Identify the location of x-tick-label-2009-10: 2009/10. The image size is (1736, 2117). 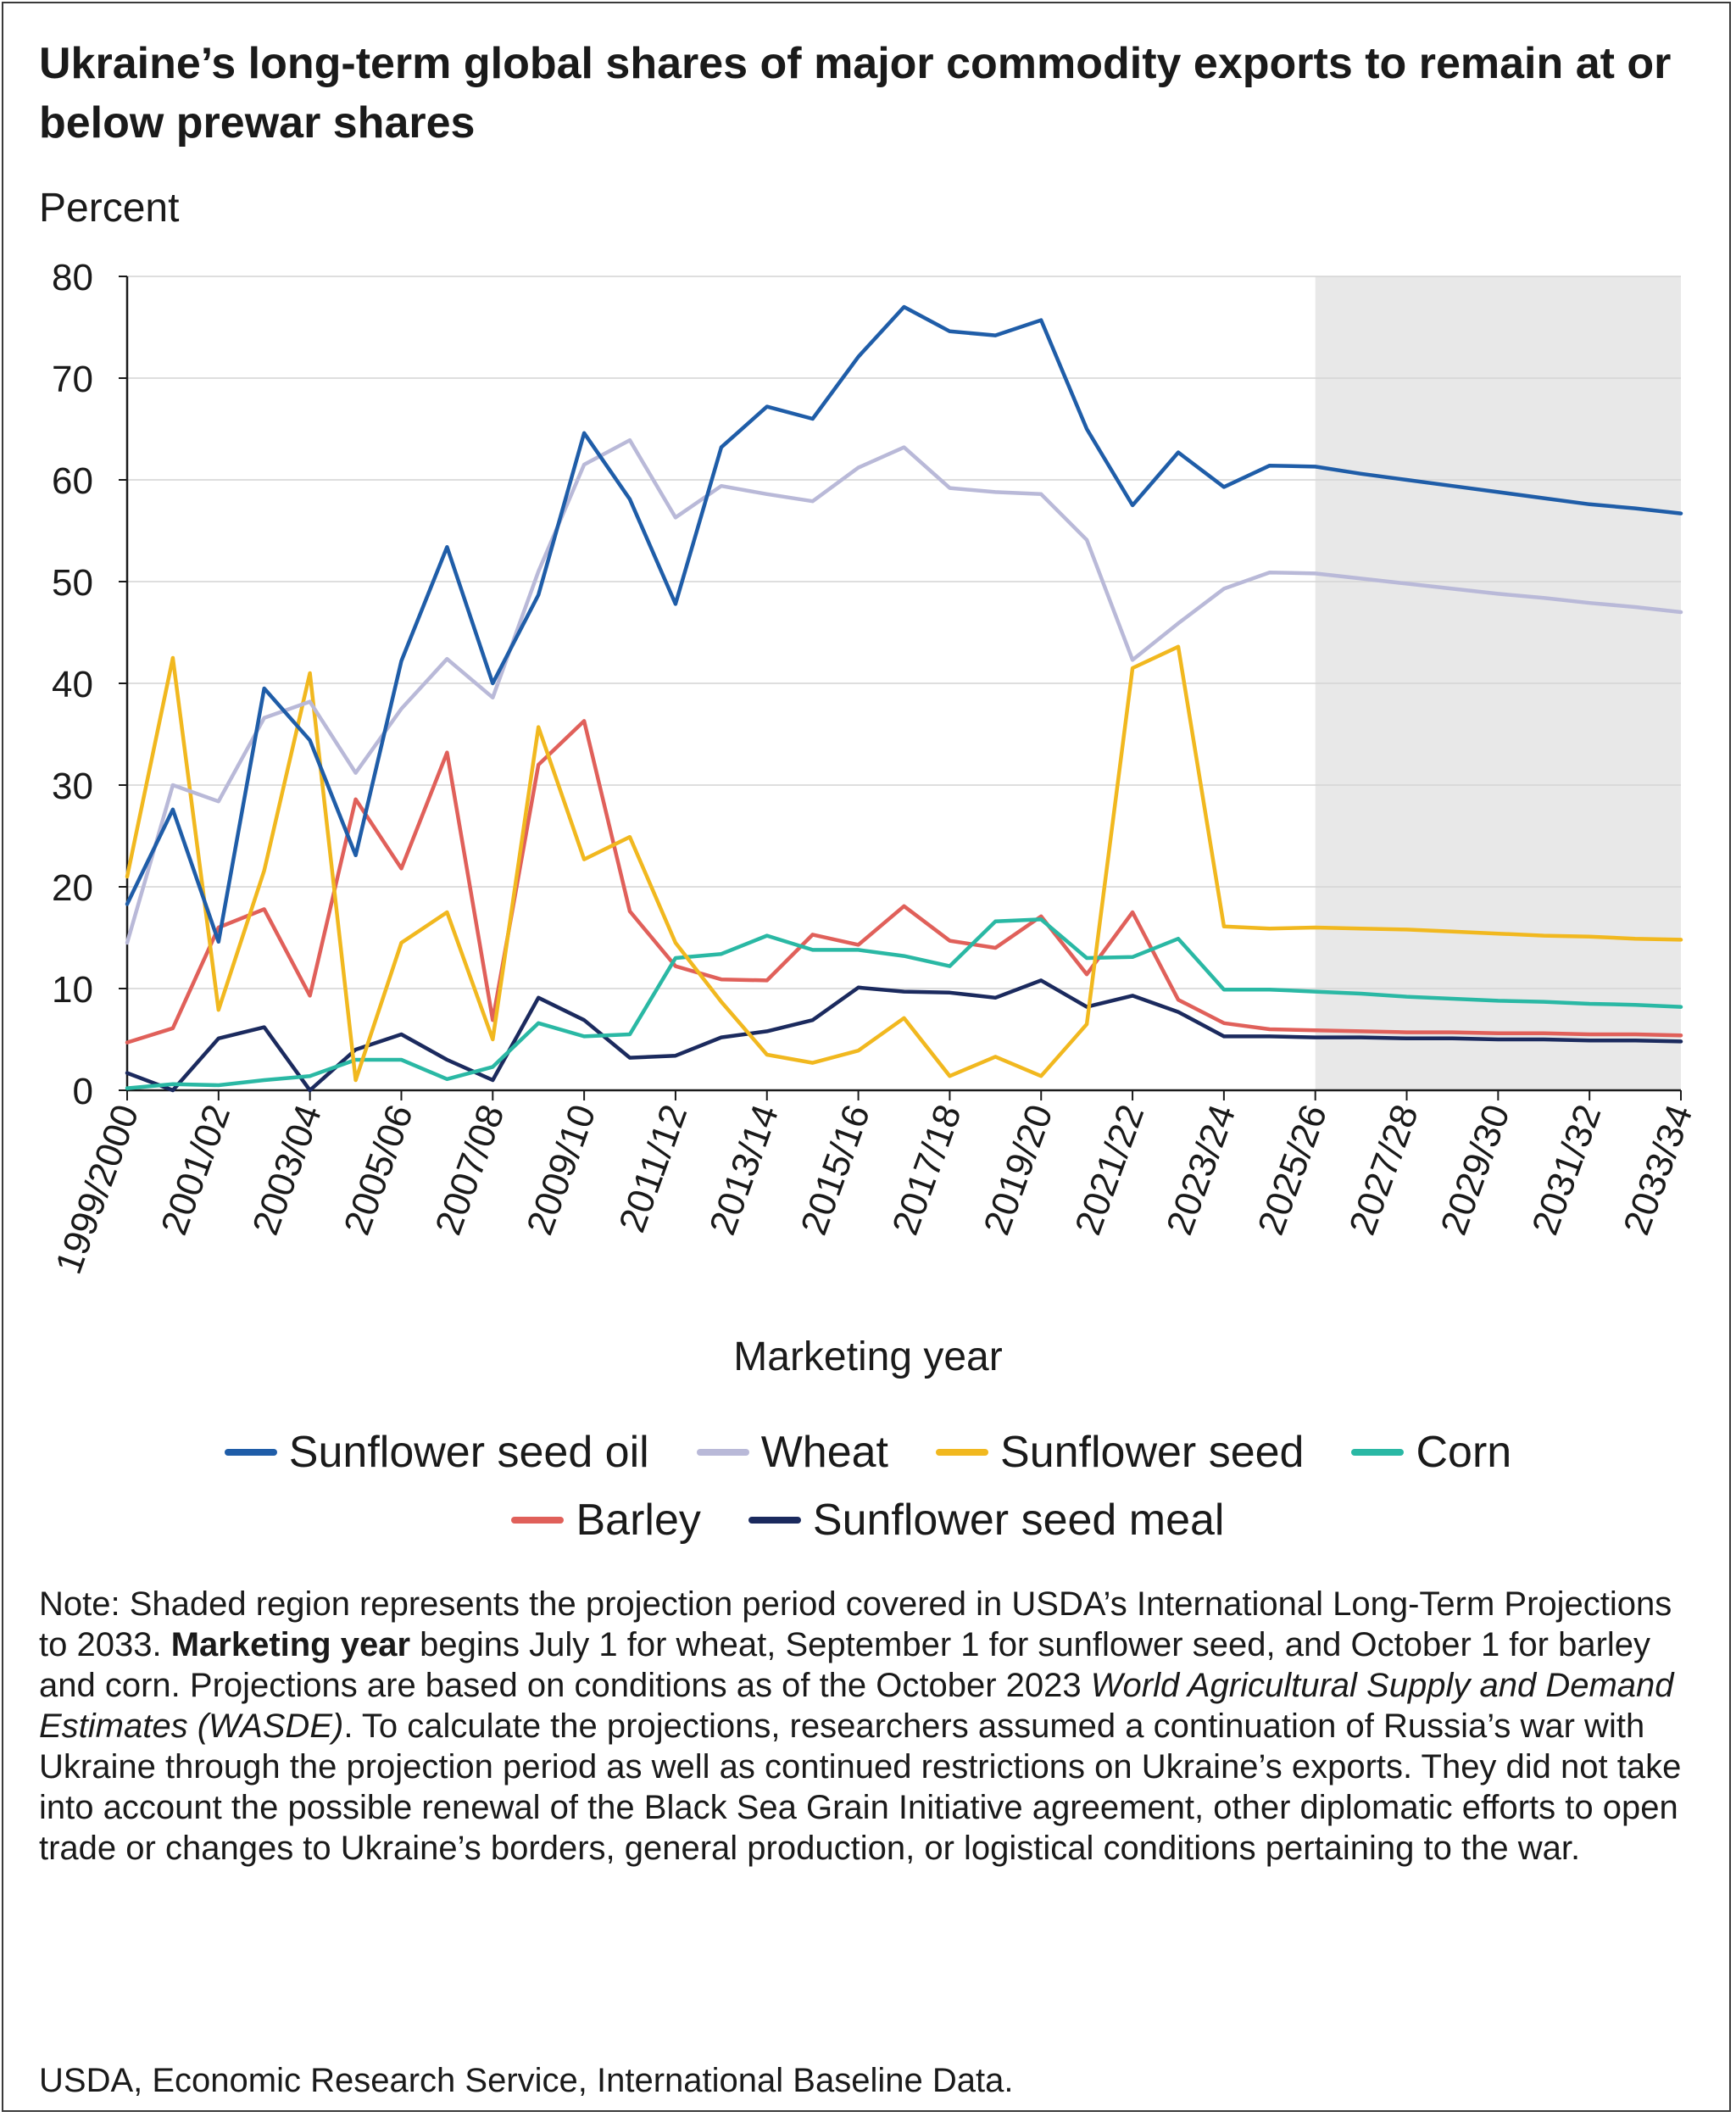
(561, 1170).